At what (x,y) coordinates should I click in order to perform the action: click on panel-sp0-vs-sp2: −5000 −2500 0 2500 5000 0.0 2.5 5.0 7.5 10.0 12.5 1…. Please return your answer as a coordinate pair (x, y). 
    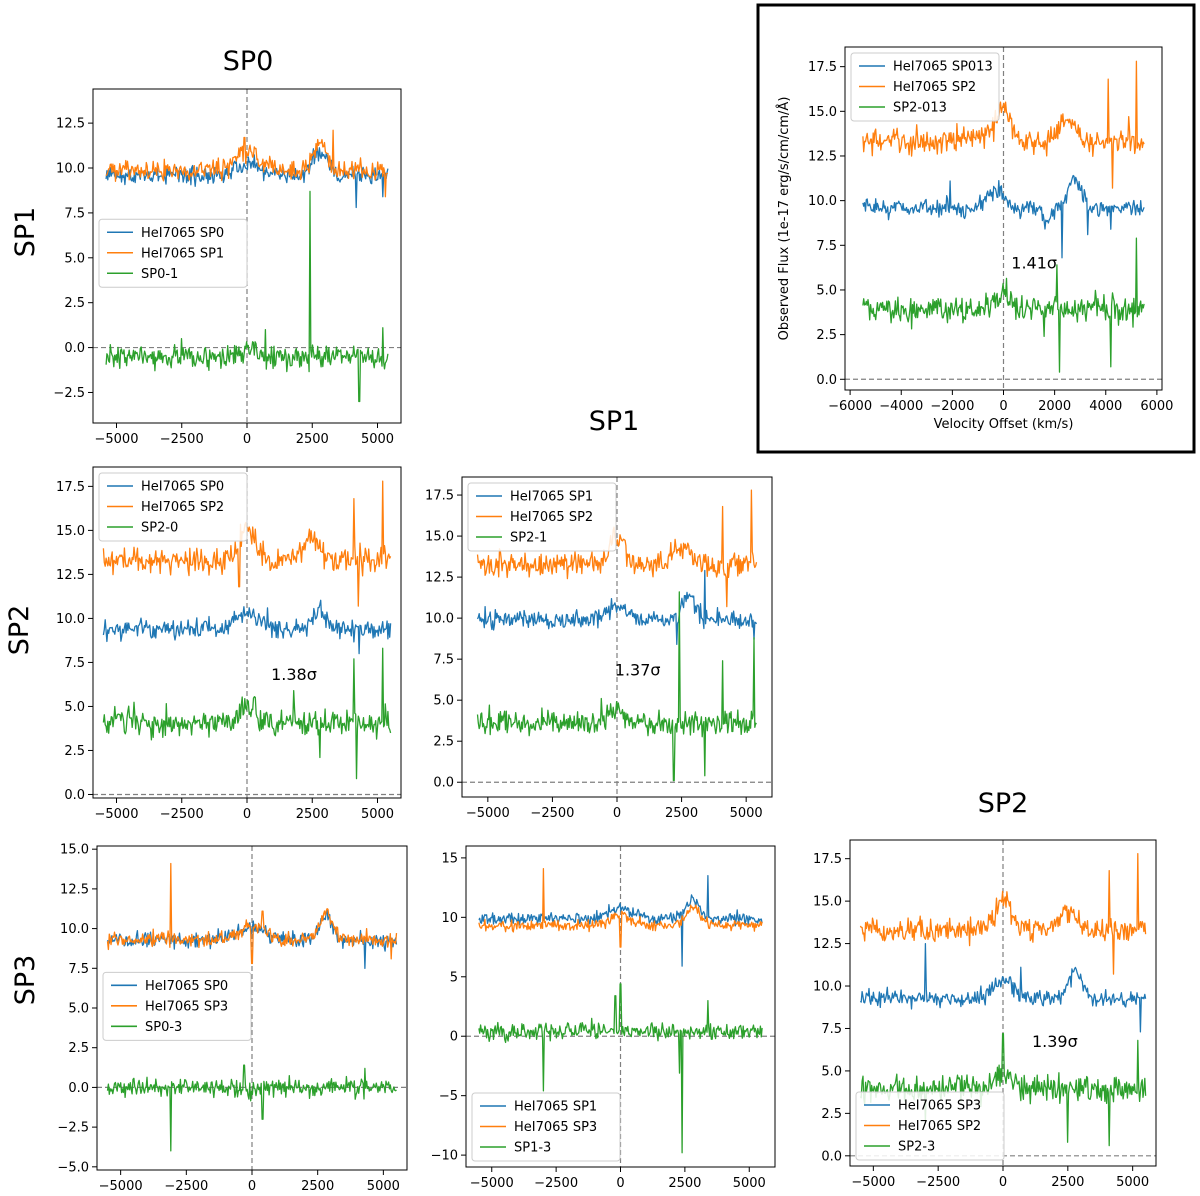
    Looking at the image, I should click on (229, 644).